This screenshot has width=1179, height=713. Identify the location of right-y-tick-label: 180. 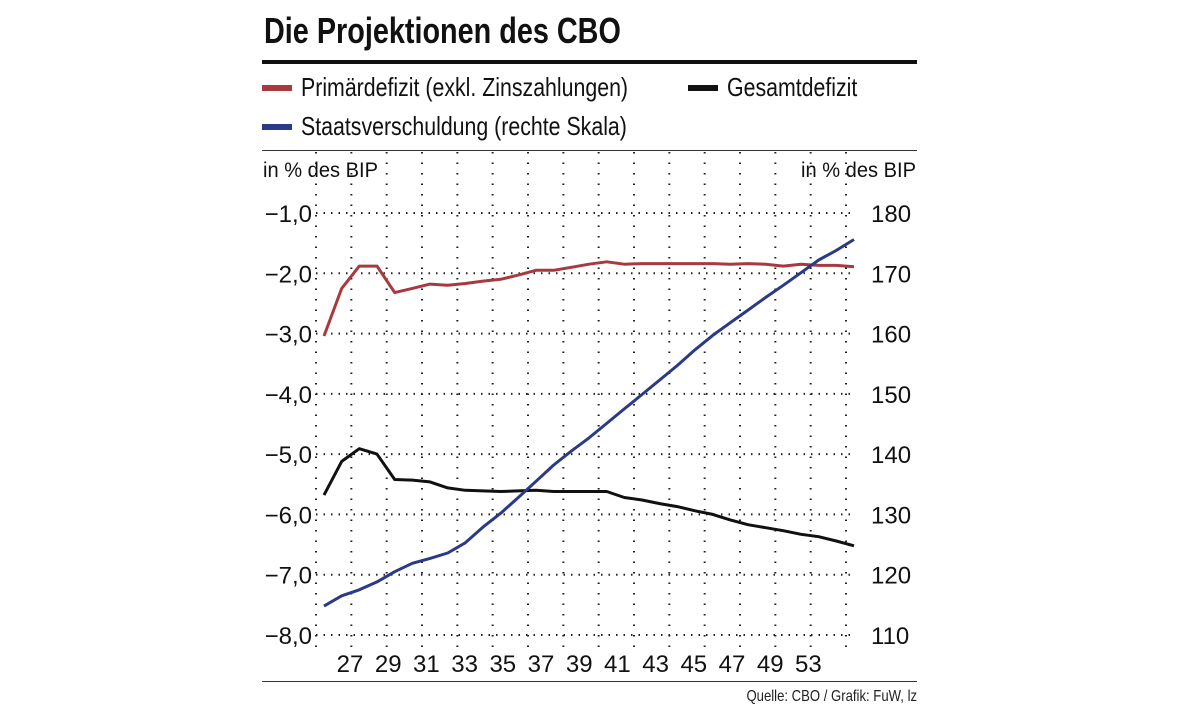
(891, 214).